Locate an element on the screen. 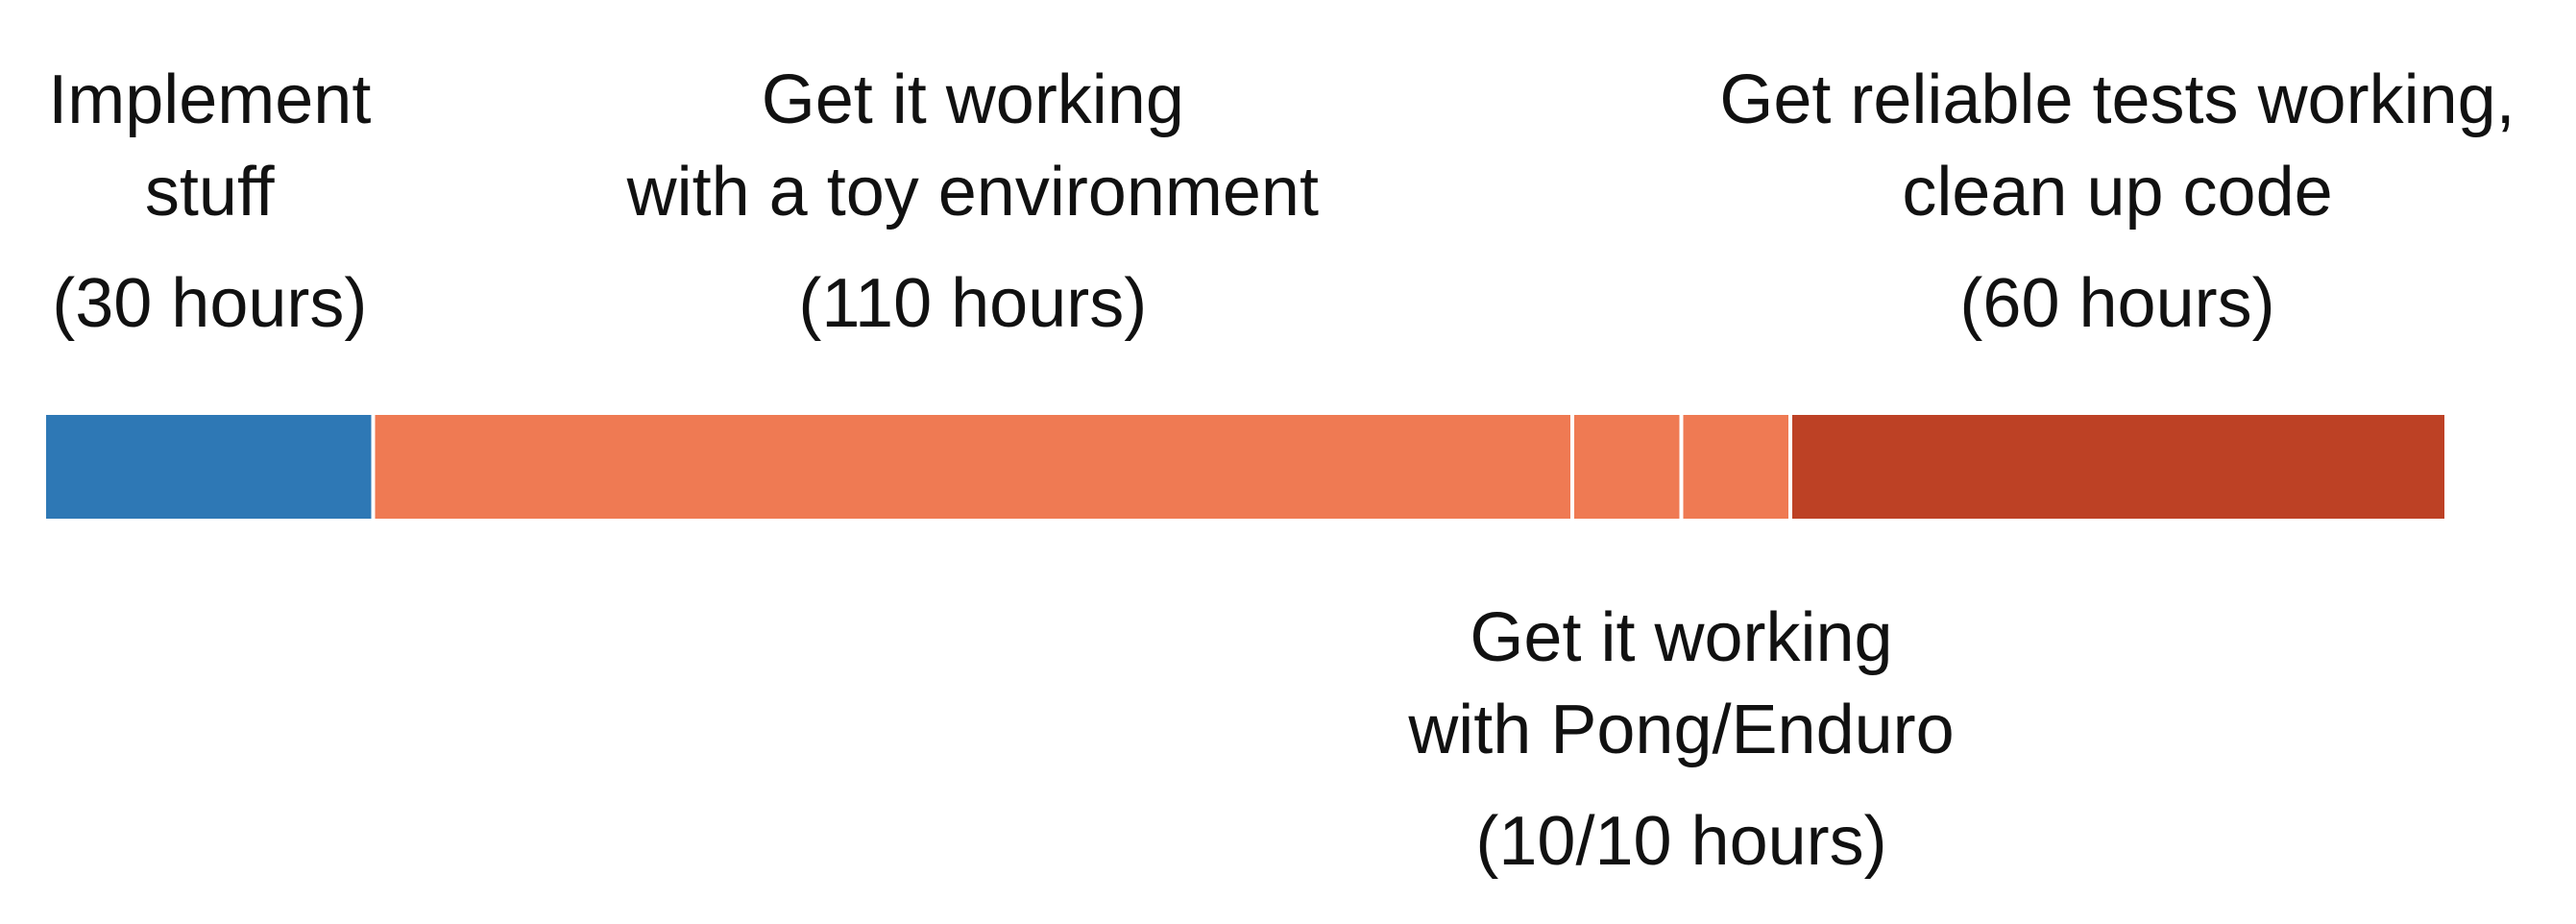 The height and width of the screenshot is (924, 2576). annotation-hours: (110 hours) is located at coordinates (972, 304).